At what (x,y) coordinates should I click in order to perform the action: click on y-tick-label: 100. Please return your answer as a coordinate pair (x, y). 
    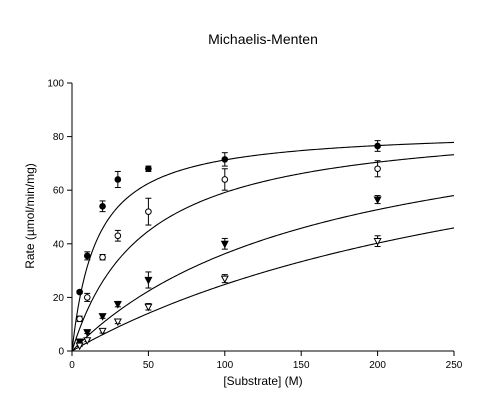
    Looking at the image, I should click on (55, 84).